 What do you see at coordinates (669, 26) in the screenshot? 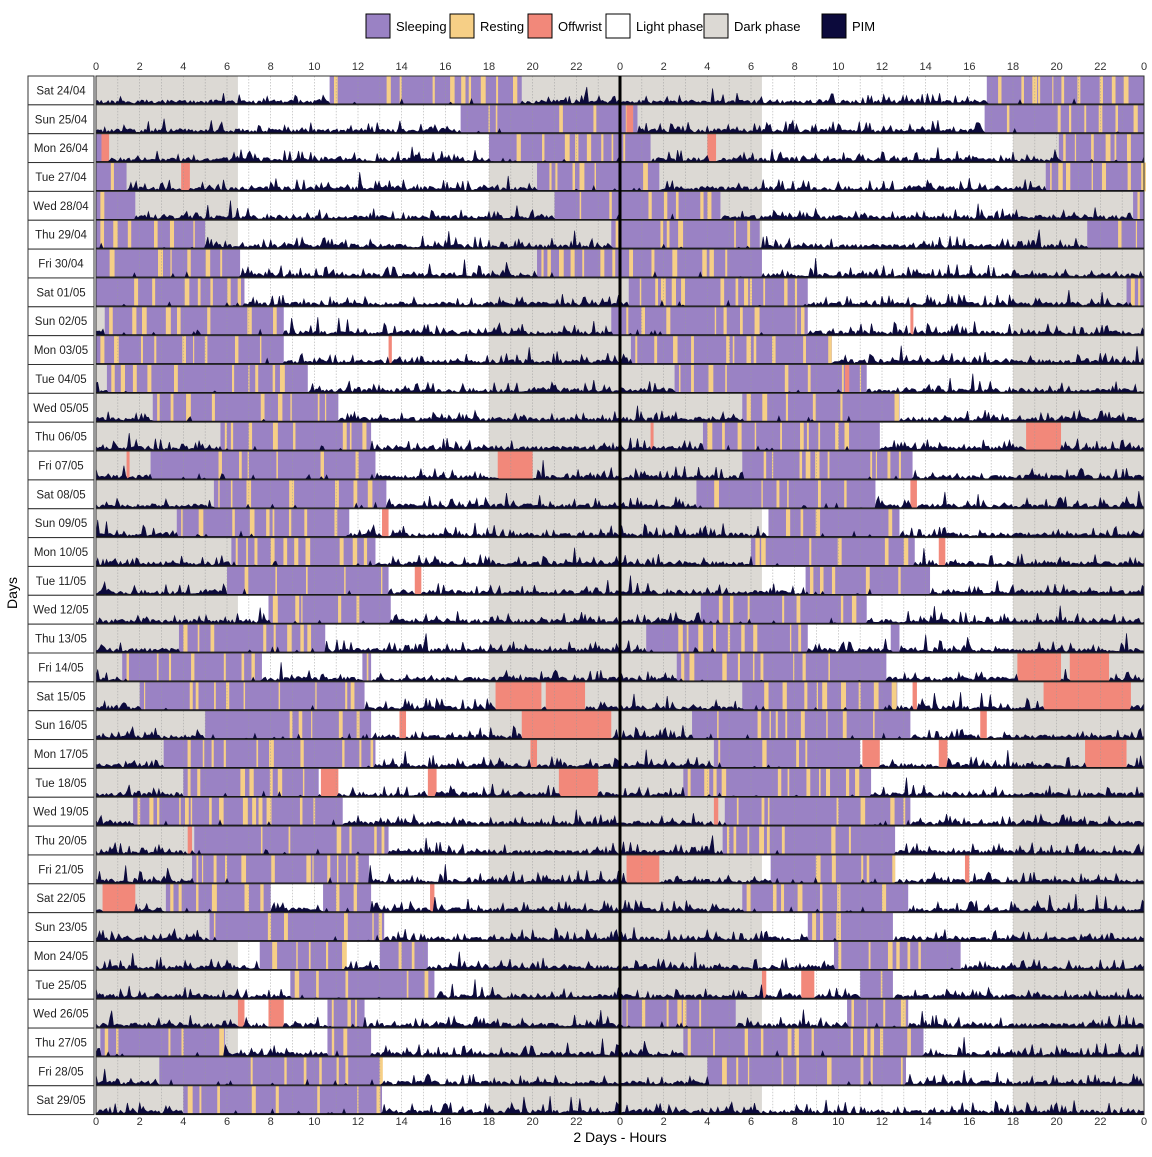
I see `legend-label: Light phase` at bounding box center [669, 26].